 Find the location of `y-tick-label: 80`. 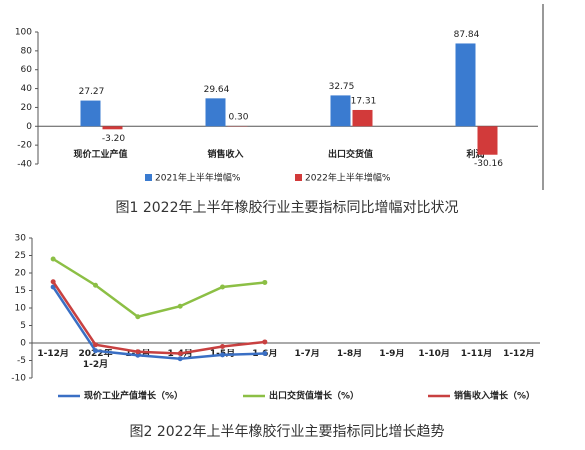

y-tick-label: 80 is located at coordinates (27, 51).